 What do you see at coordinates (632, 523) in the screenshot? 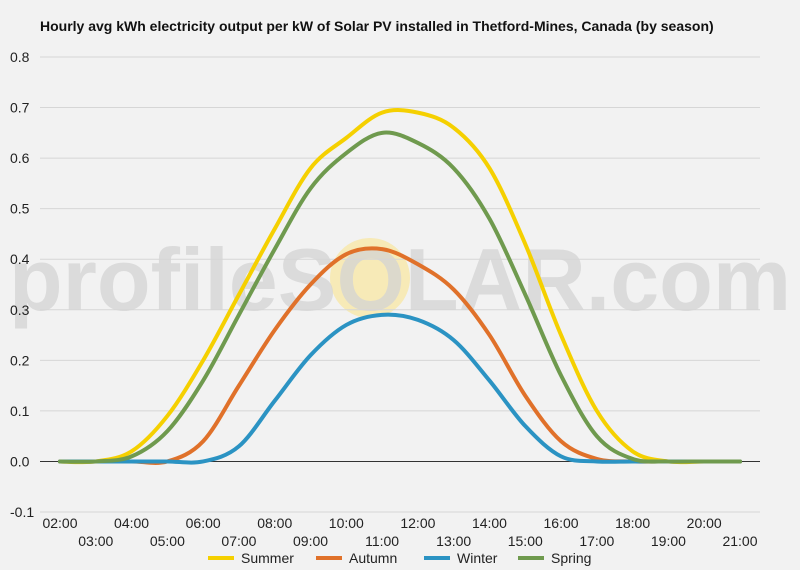
I see `x-tick-label: 18:00` at bounding box center [632, 523].